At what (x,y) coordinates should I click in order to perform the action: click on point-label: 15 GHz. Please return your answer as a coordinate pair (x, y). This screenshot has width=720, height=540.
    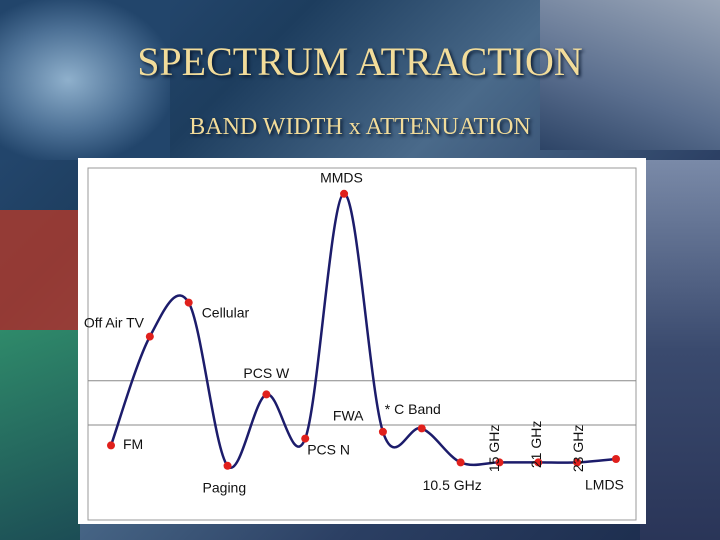
    Looking at the image, I should click on (494, 448).